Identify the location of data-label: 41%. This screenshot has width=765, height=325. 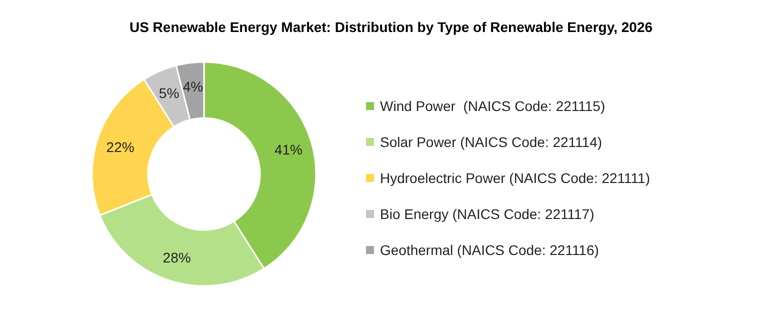
(288, 149).